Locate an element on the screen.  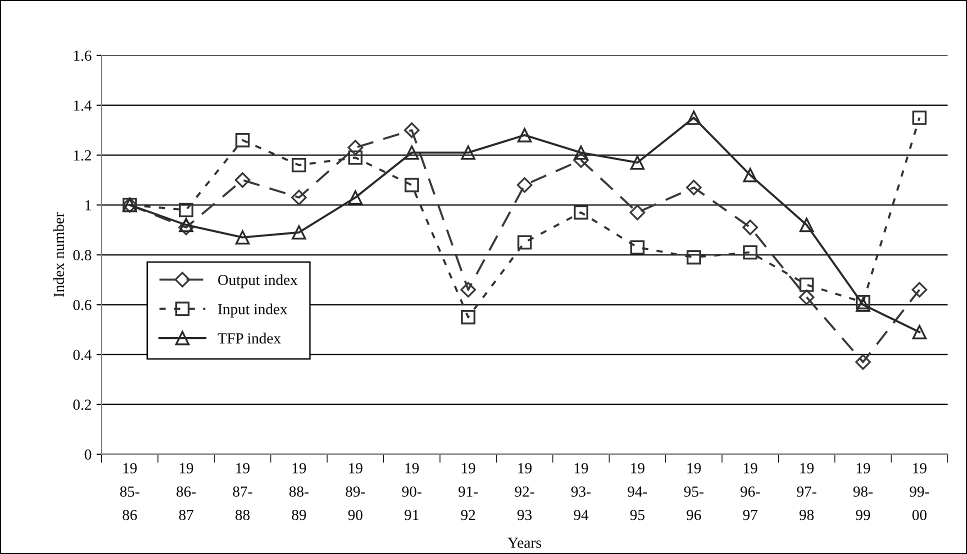
x-tick-label: 19 93- 94 is located at coordinates (581, 491).